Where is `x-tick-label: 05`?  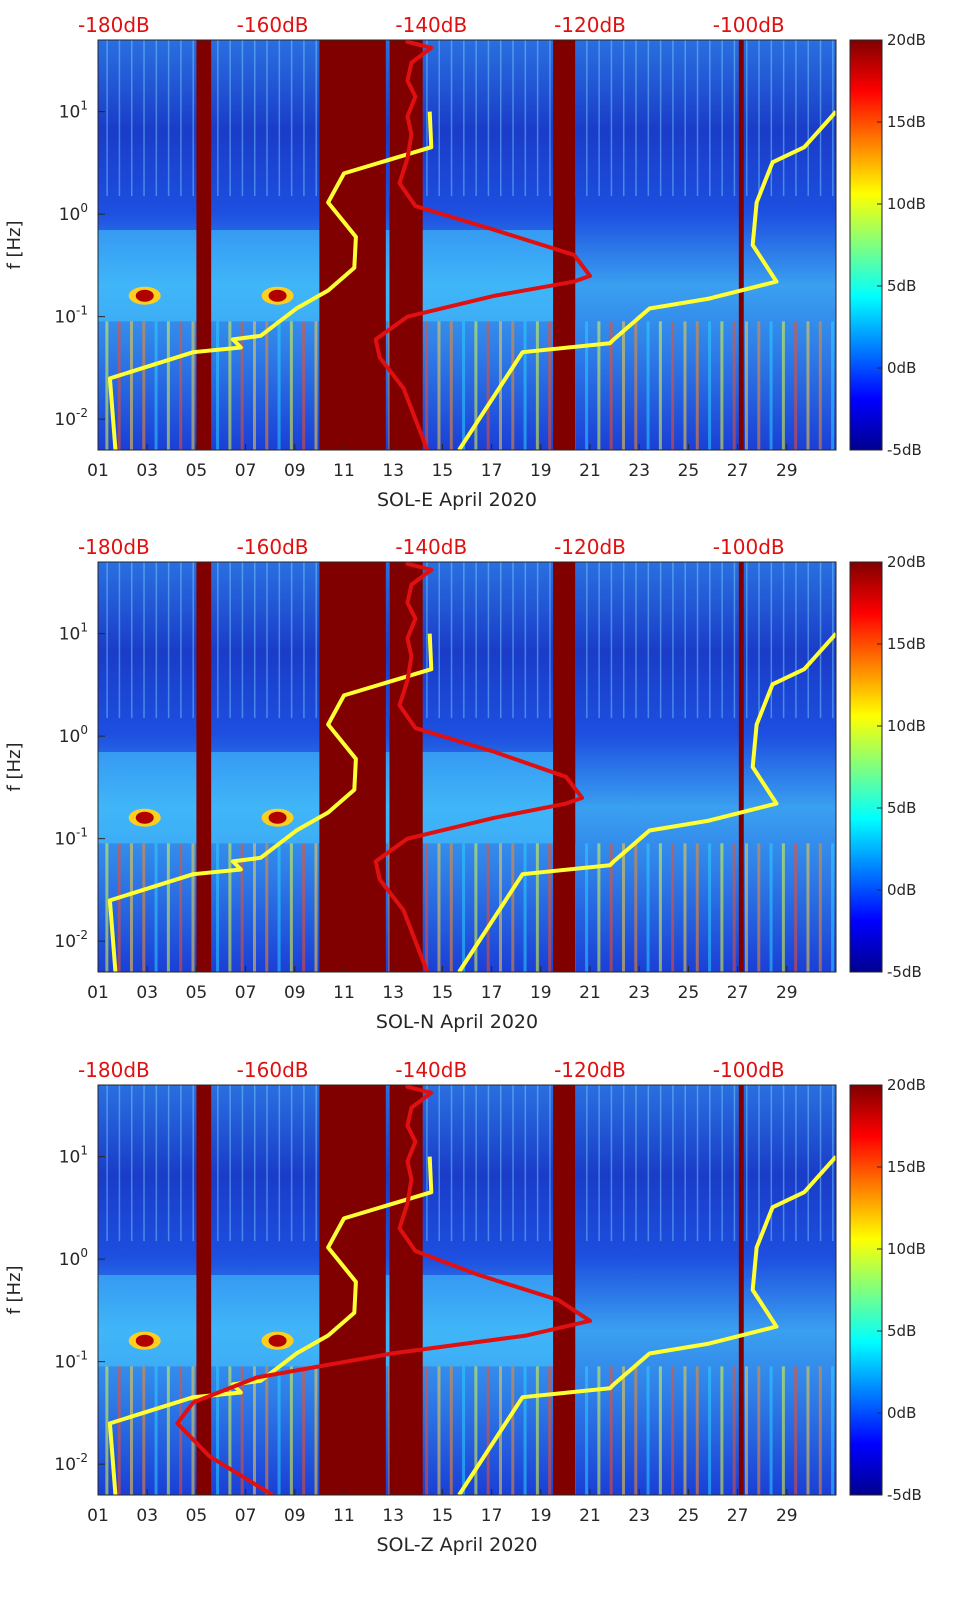 x-tick-label: 05 is located at coordinates (197, 471).